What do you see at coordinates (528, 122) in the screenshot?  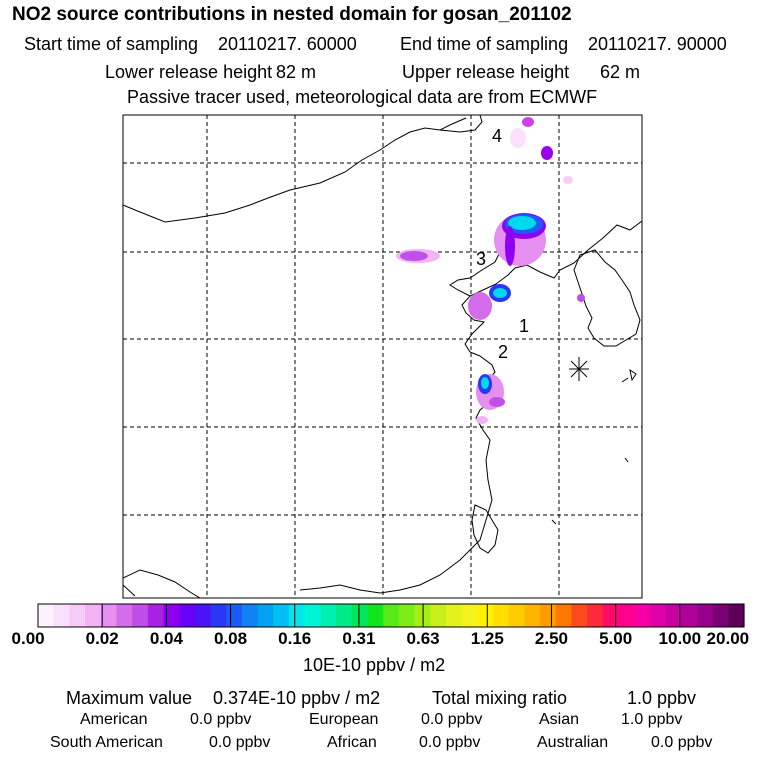 I see `plume-north-a` at bounding box center [528, 122].